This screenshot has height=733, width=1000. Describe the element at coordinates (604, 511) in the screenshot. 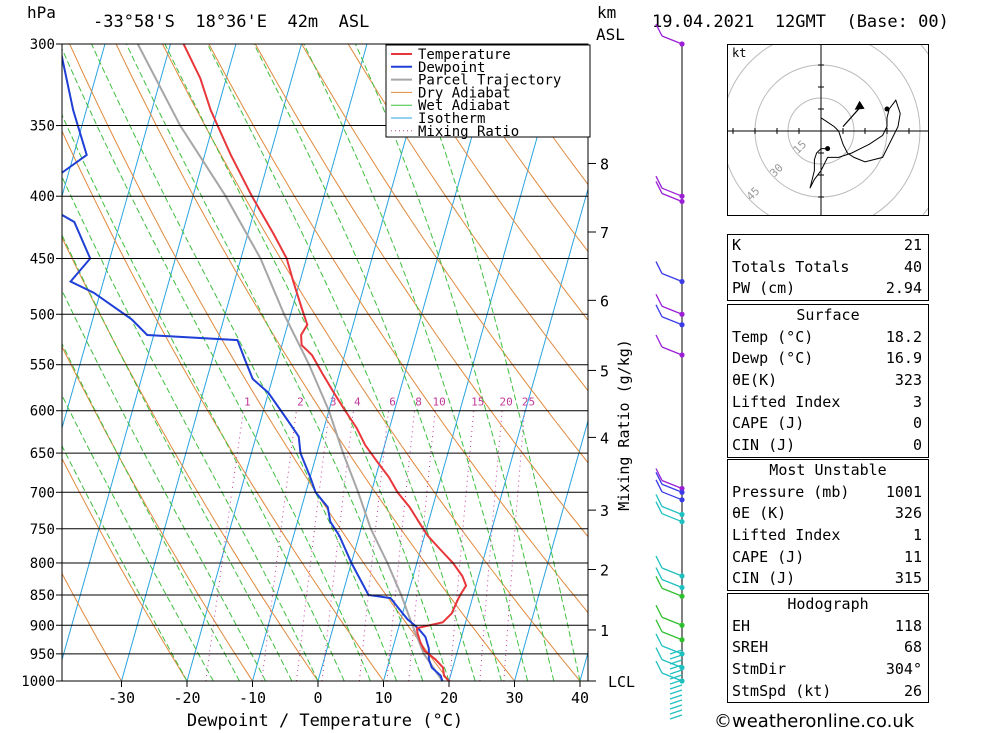

I see `height-tick-label: 3` at that location.